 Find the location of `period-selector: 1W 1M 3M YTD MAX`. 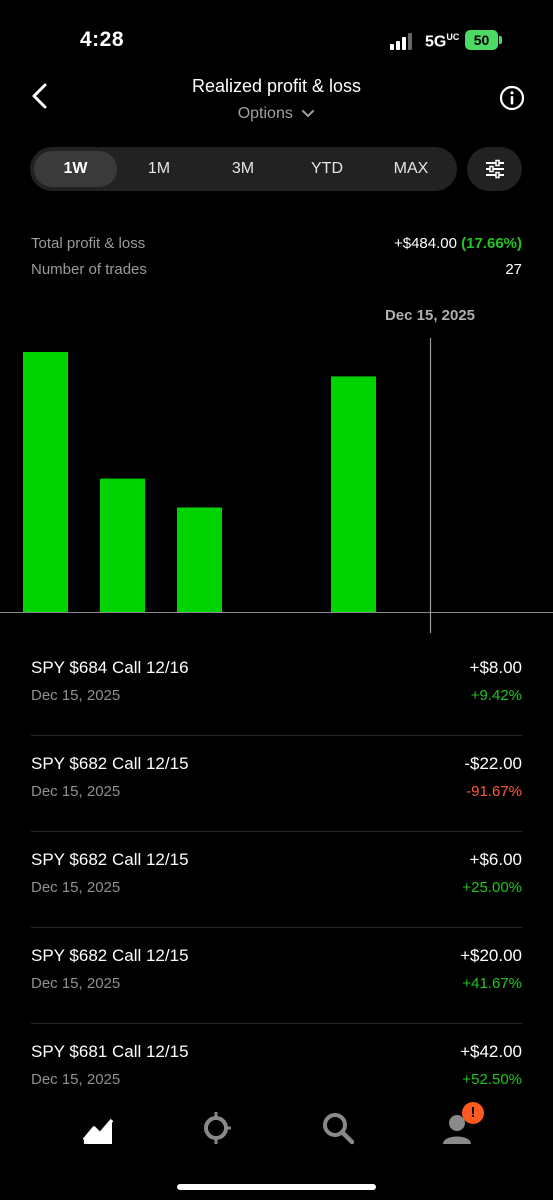

period-selector: 1W 1M 3M YTD MAX is located at coordinates (243, 169).